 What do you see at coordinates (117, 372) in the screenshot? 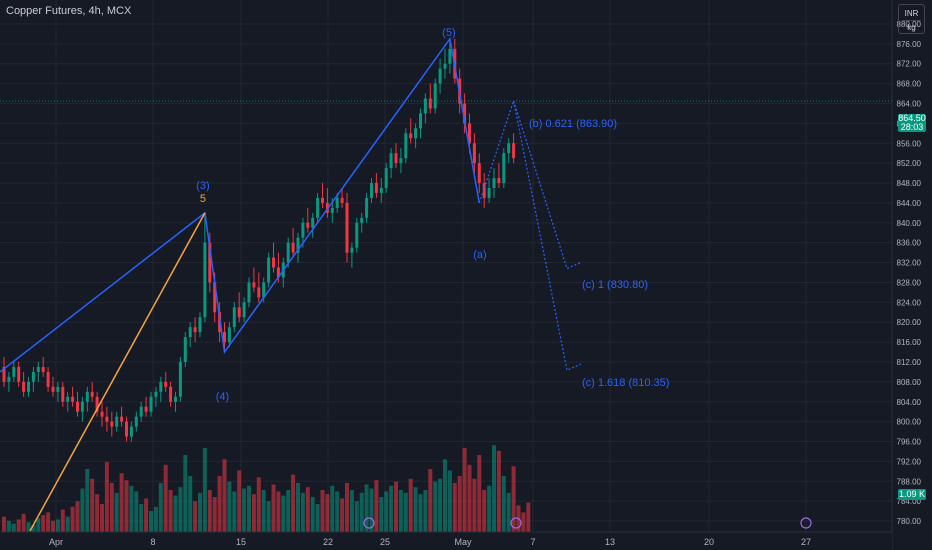
I see `sub-wave-line` at bounding box center [117, 372].